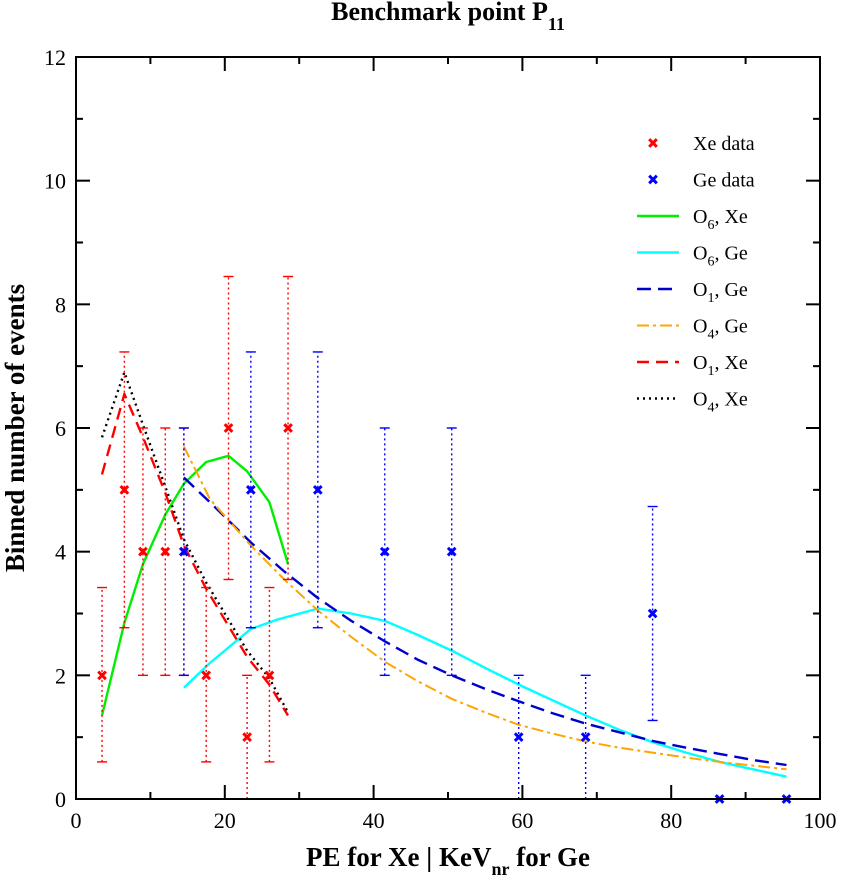  What do you see at coordinates (60, 428) in the screenshot?
I see `y-tick-label: 6` at bounding box center [60, 428].